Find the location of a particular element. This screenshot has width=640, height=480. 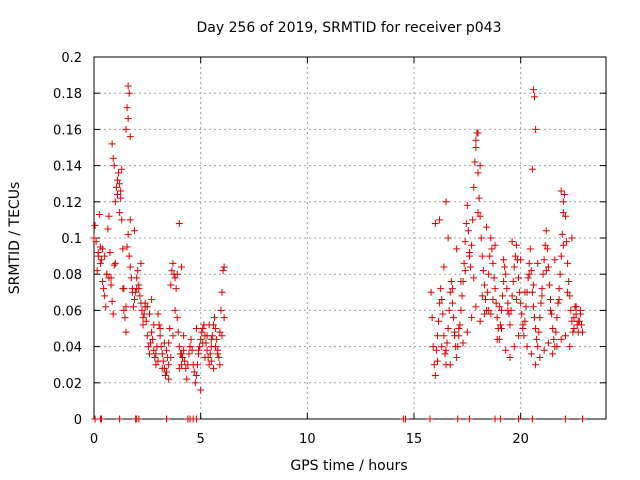

x-tick-label: 10 is located at coordinates (307, 439).